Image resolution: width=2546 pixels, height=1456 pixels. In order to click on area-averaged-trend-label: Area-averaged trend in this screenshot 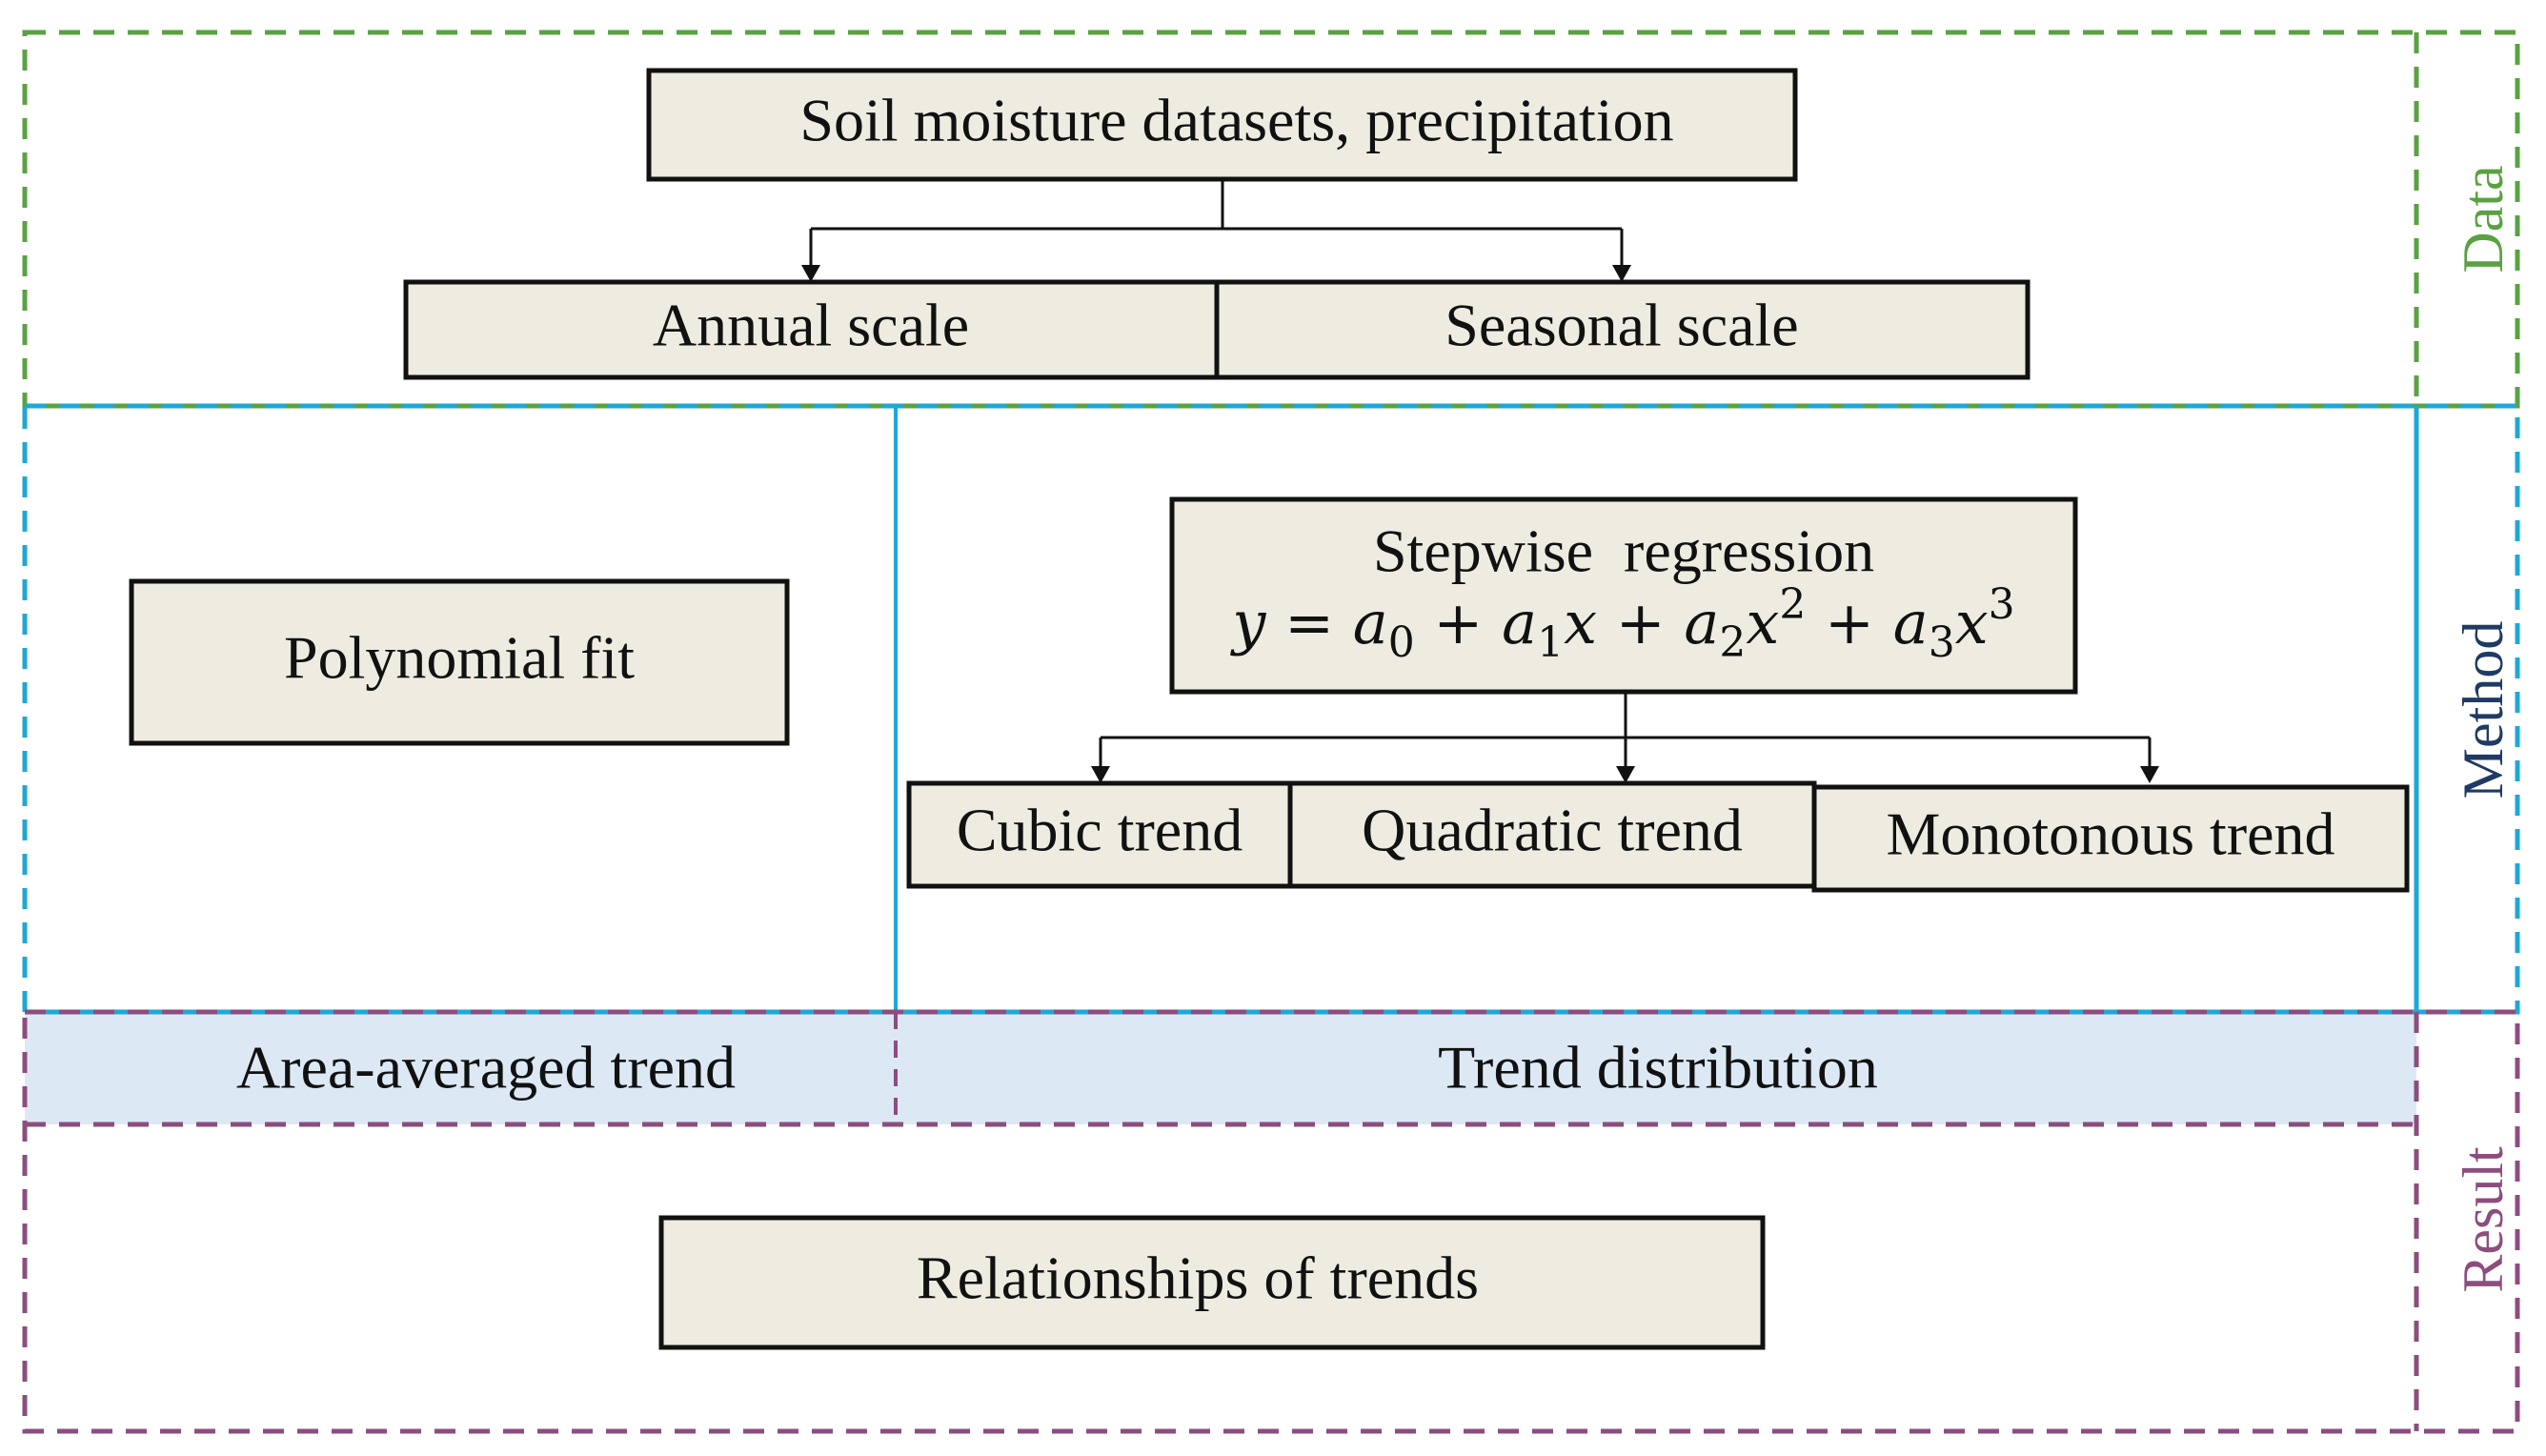, I will do `click(486, 1068)`.